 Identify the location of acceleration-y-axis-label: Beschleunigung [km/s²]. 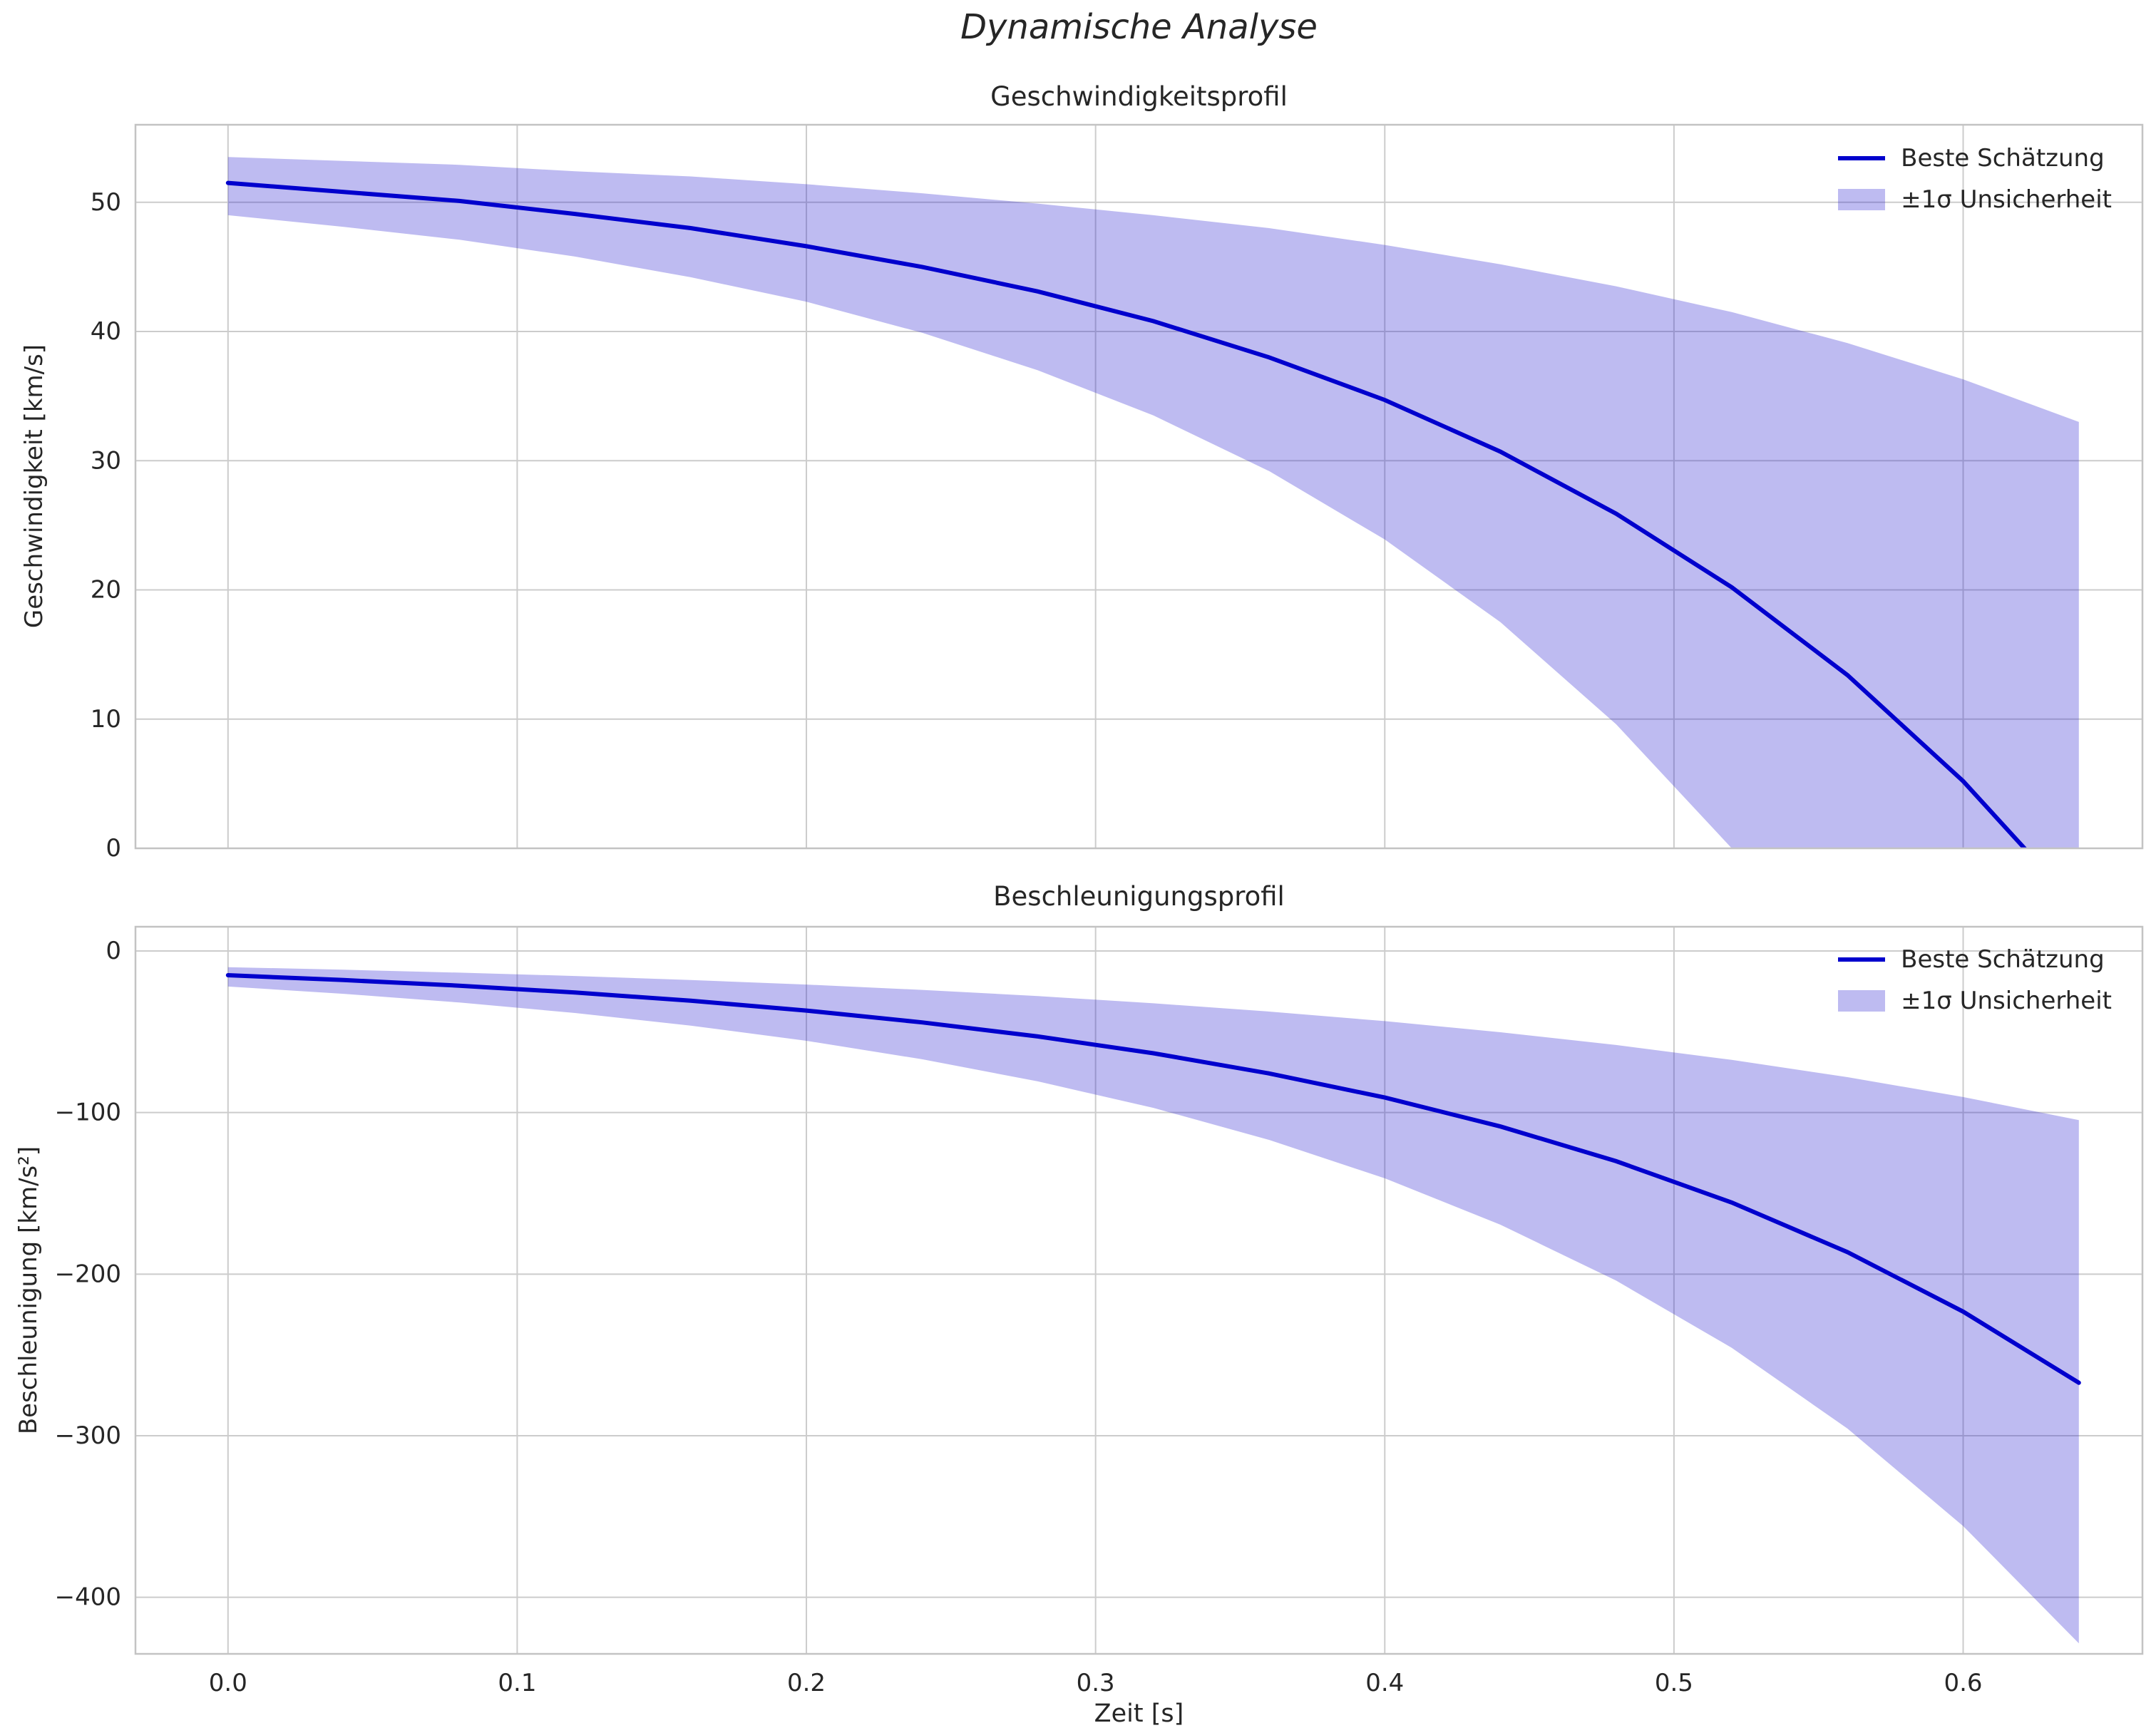
(28, 1290).